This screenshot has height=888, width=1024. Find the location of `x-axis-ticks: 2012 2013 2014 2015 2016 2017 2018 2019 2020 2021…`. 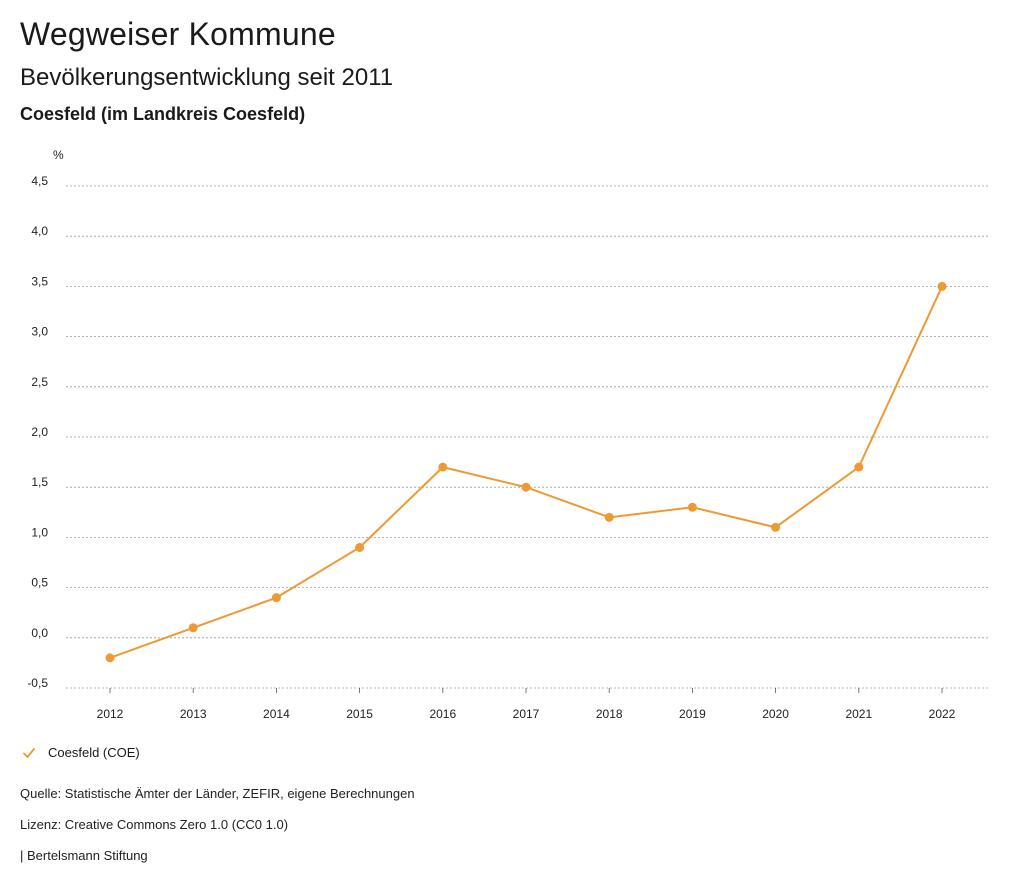

x-axis-ticks: 2012 2013 2014 2015 2016 2017 2018 2019 2020 2021… is located at coordinates (526, 704).